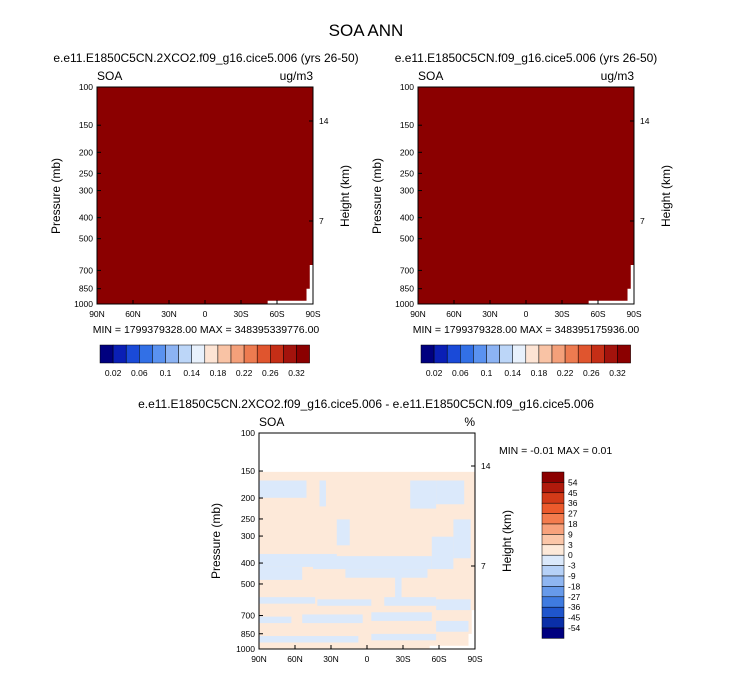 The height and width of the screenshot is (673, 733). What do you see at coordinates (591, 373) in the screenshot?
I see `colorbar-label: 0.26` at bounding box center [591, 373].